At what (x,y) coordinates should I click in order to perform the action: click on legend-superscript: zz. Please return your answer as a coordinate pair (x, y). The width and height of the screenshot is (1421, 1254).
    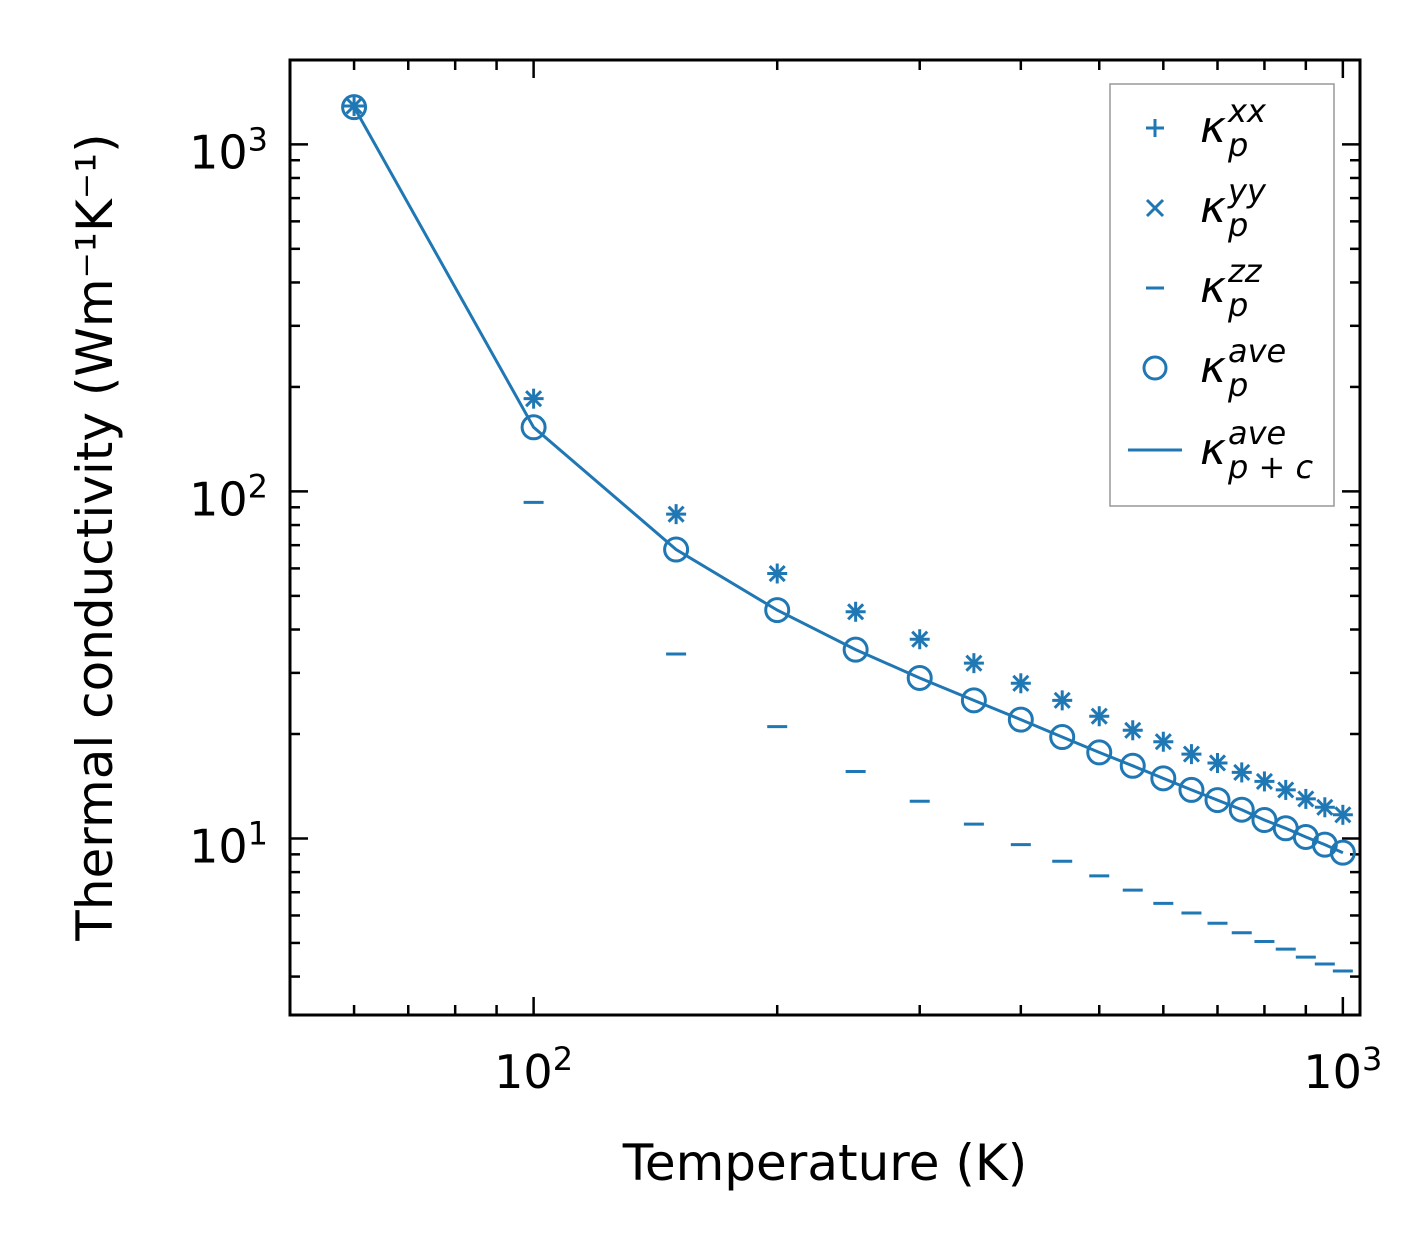
    Looking at the image, I should click on (1245, 271).